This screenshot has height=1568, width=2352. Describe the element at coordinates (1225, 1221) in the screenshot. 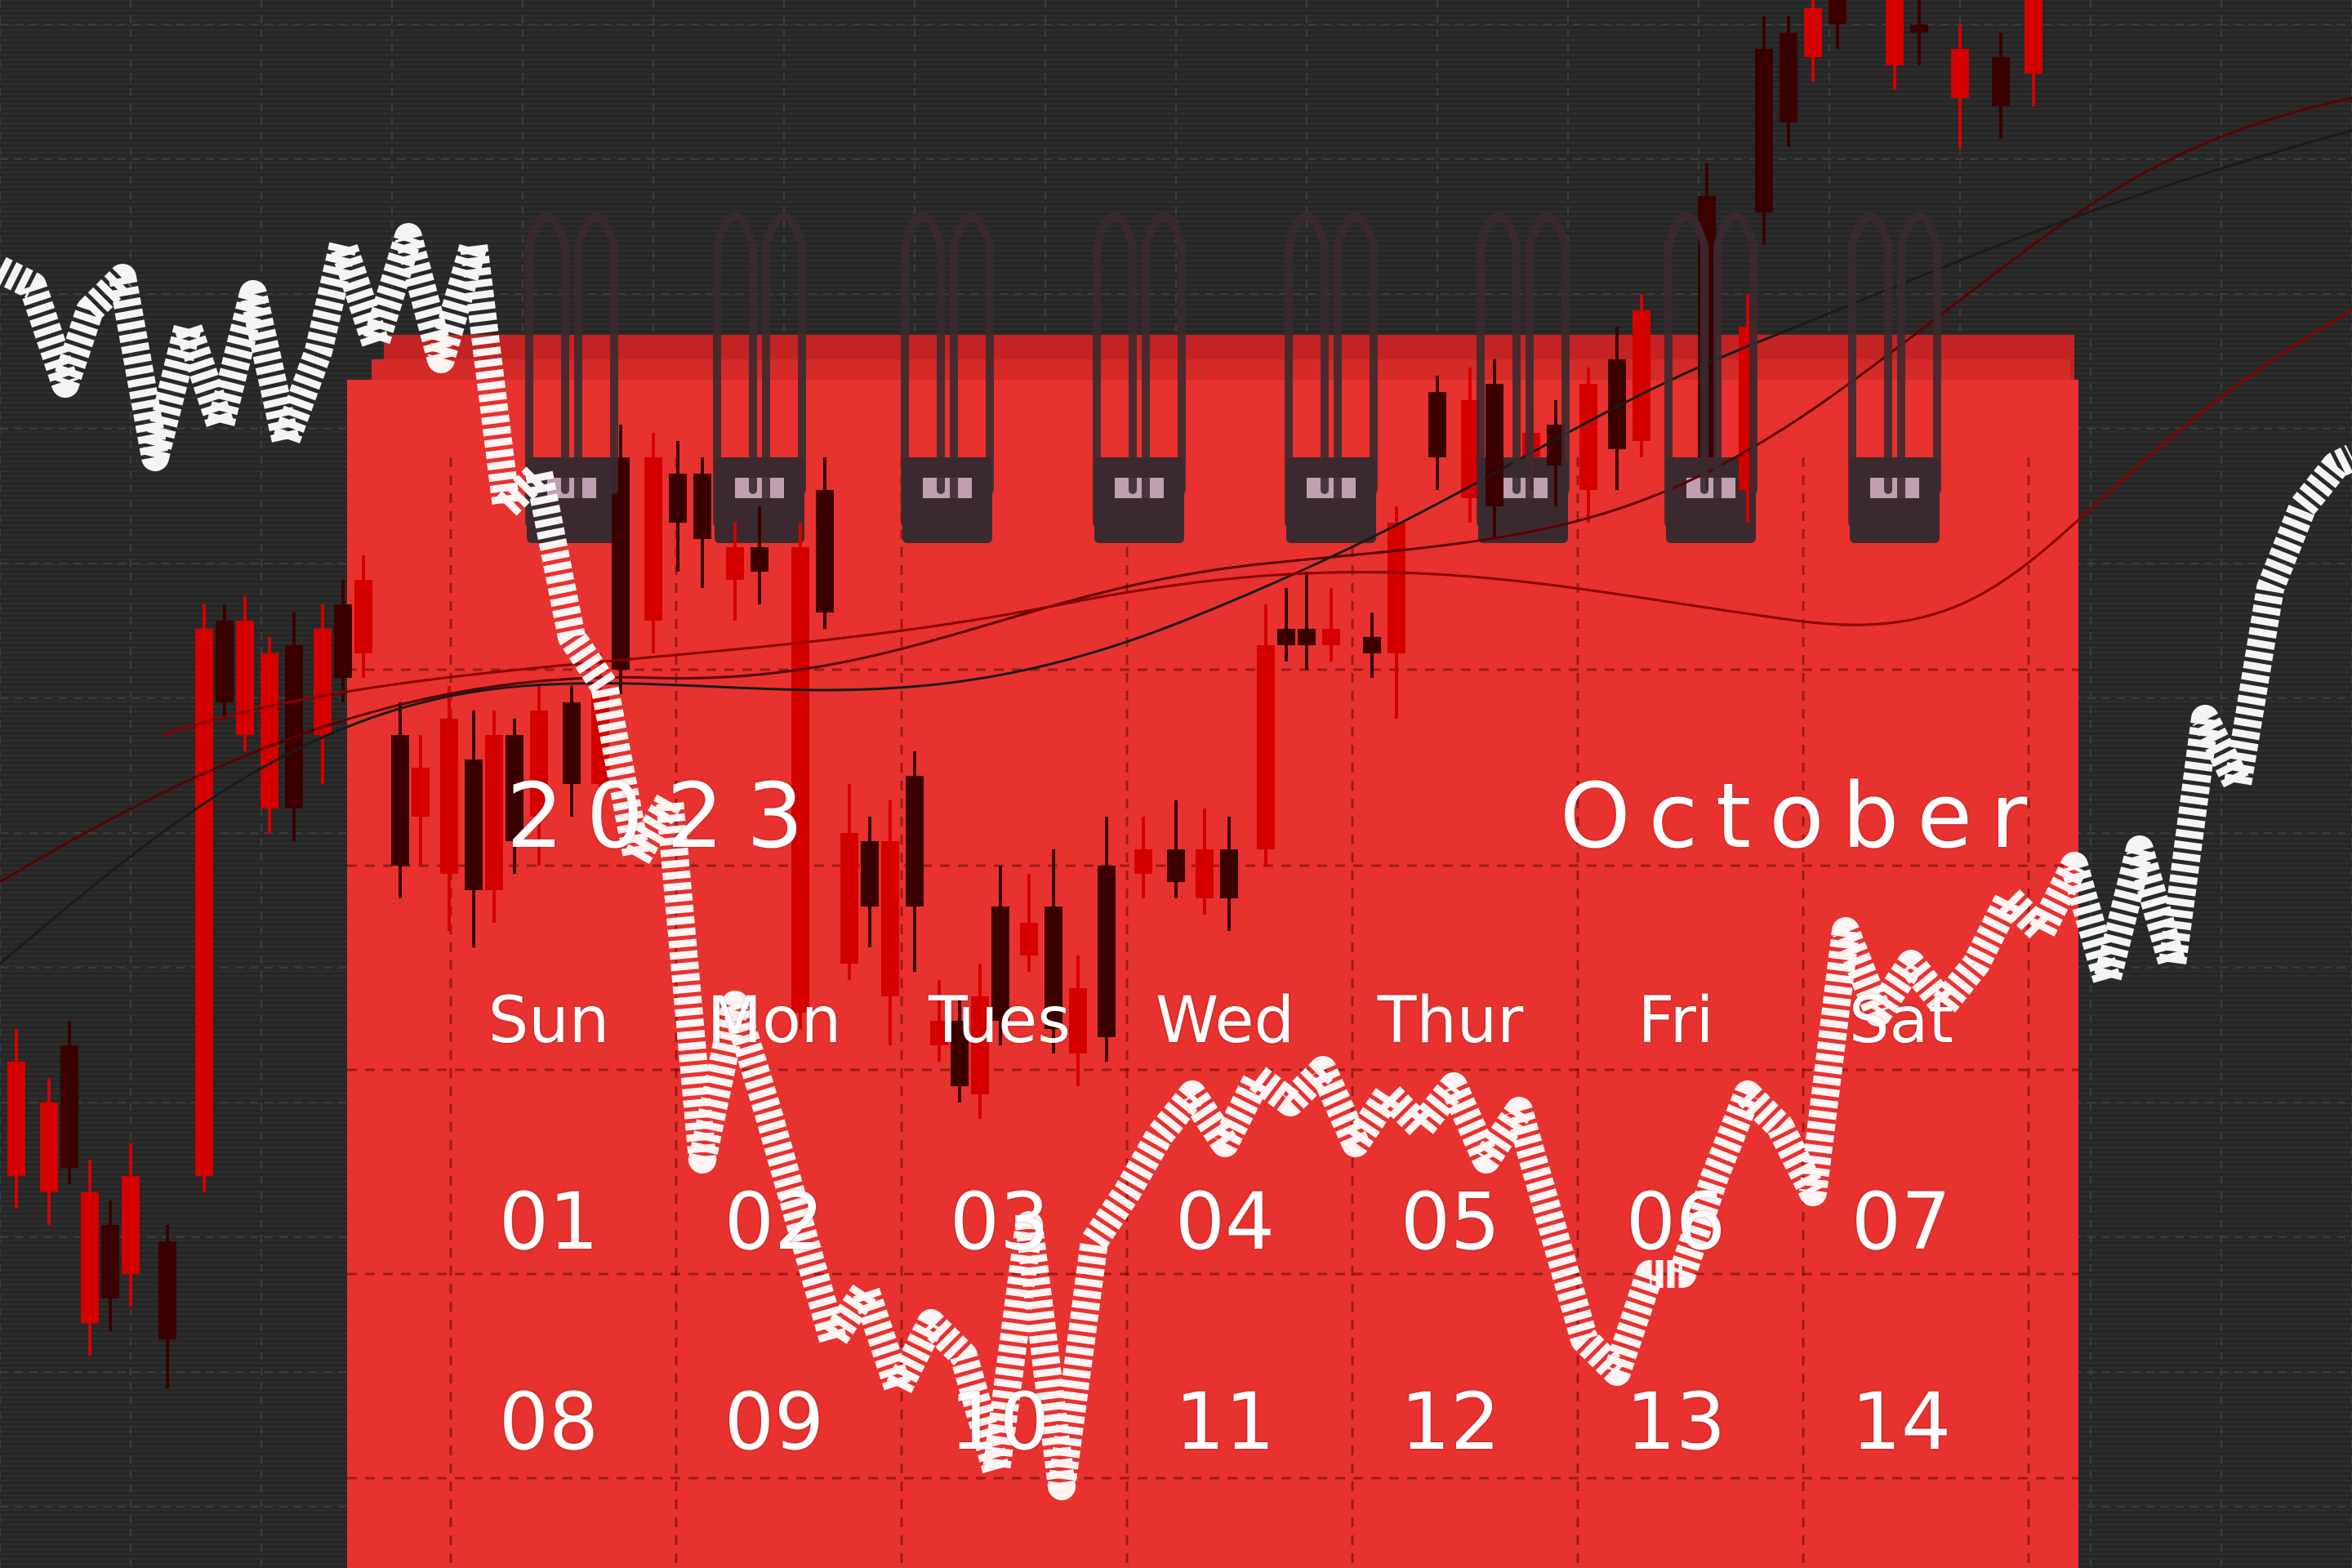

I see `date-cell: 04` at that location.